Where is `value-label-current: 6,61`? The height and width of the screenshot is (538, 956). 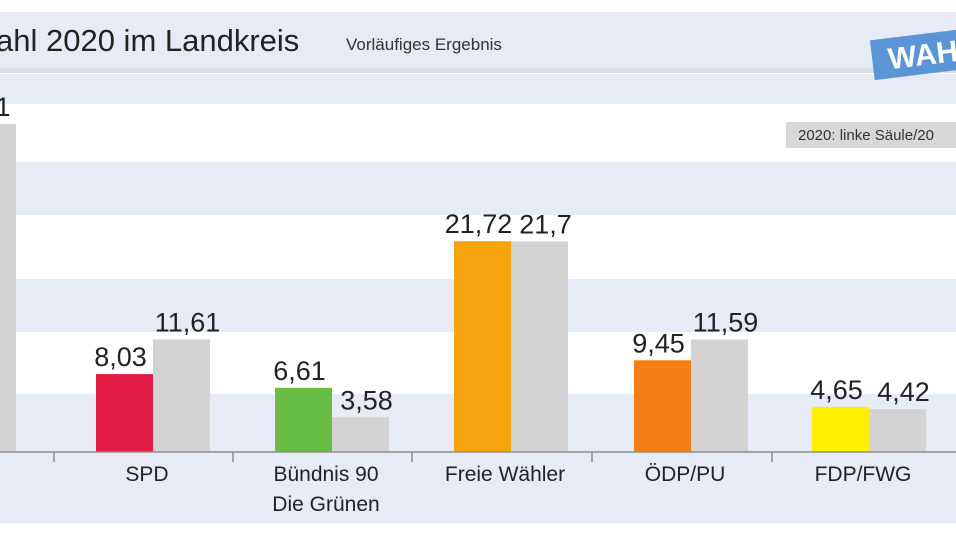 value-label-current: 6,61 is located at coordinates (299, 371).